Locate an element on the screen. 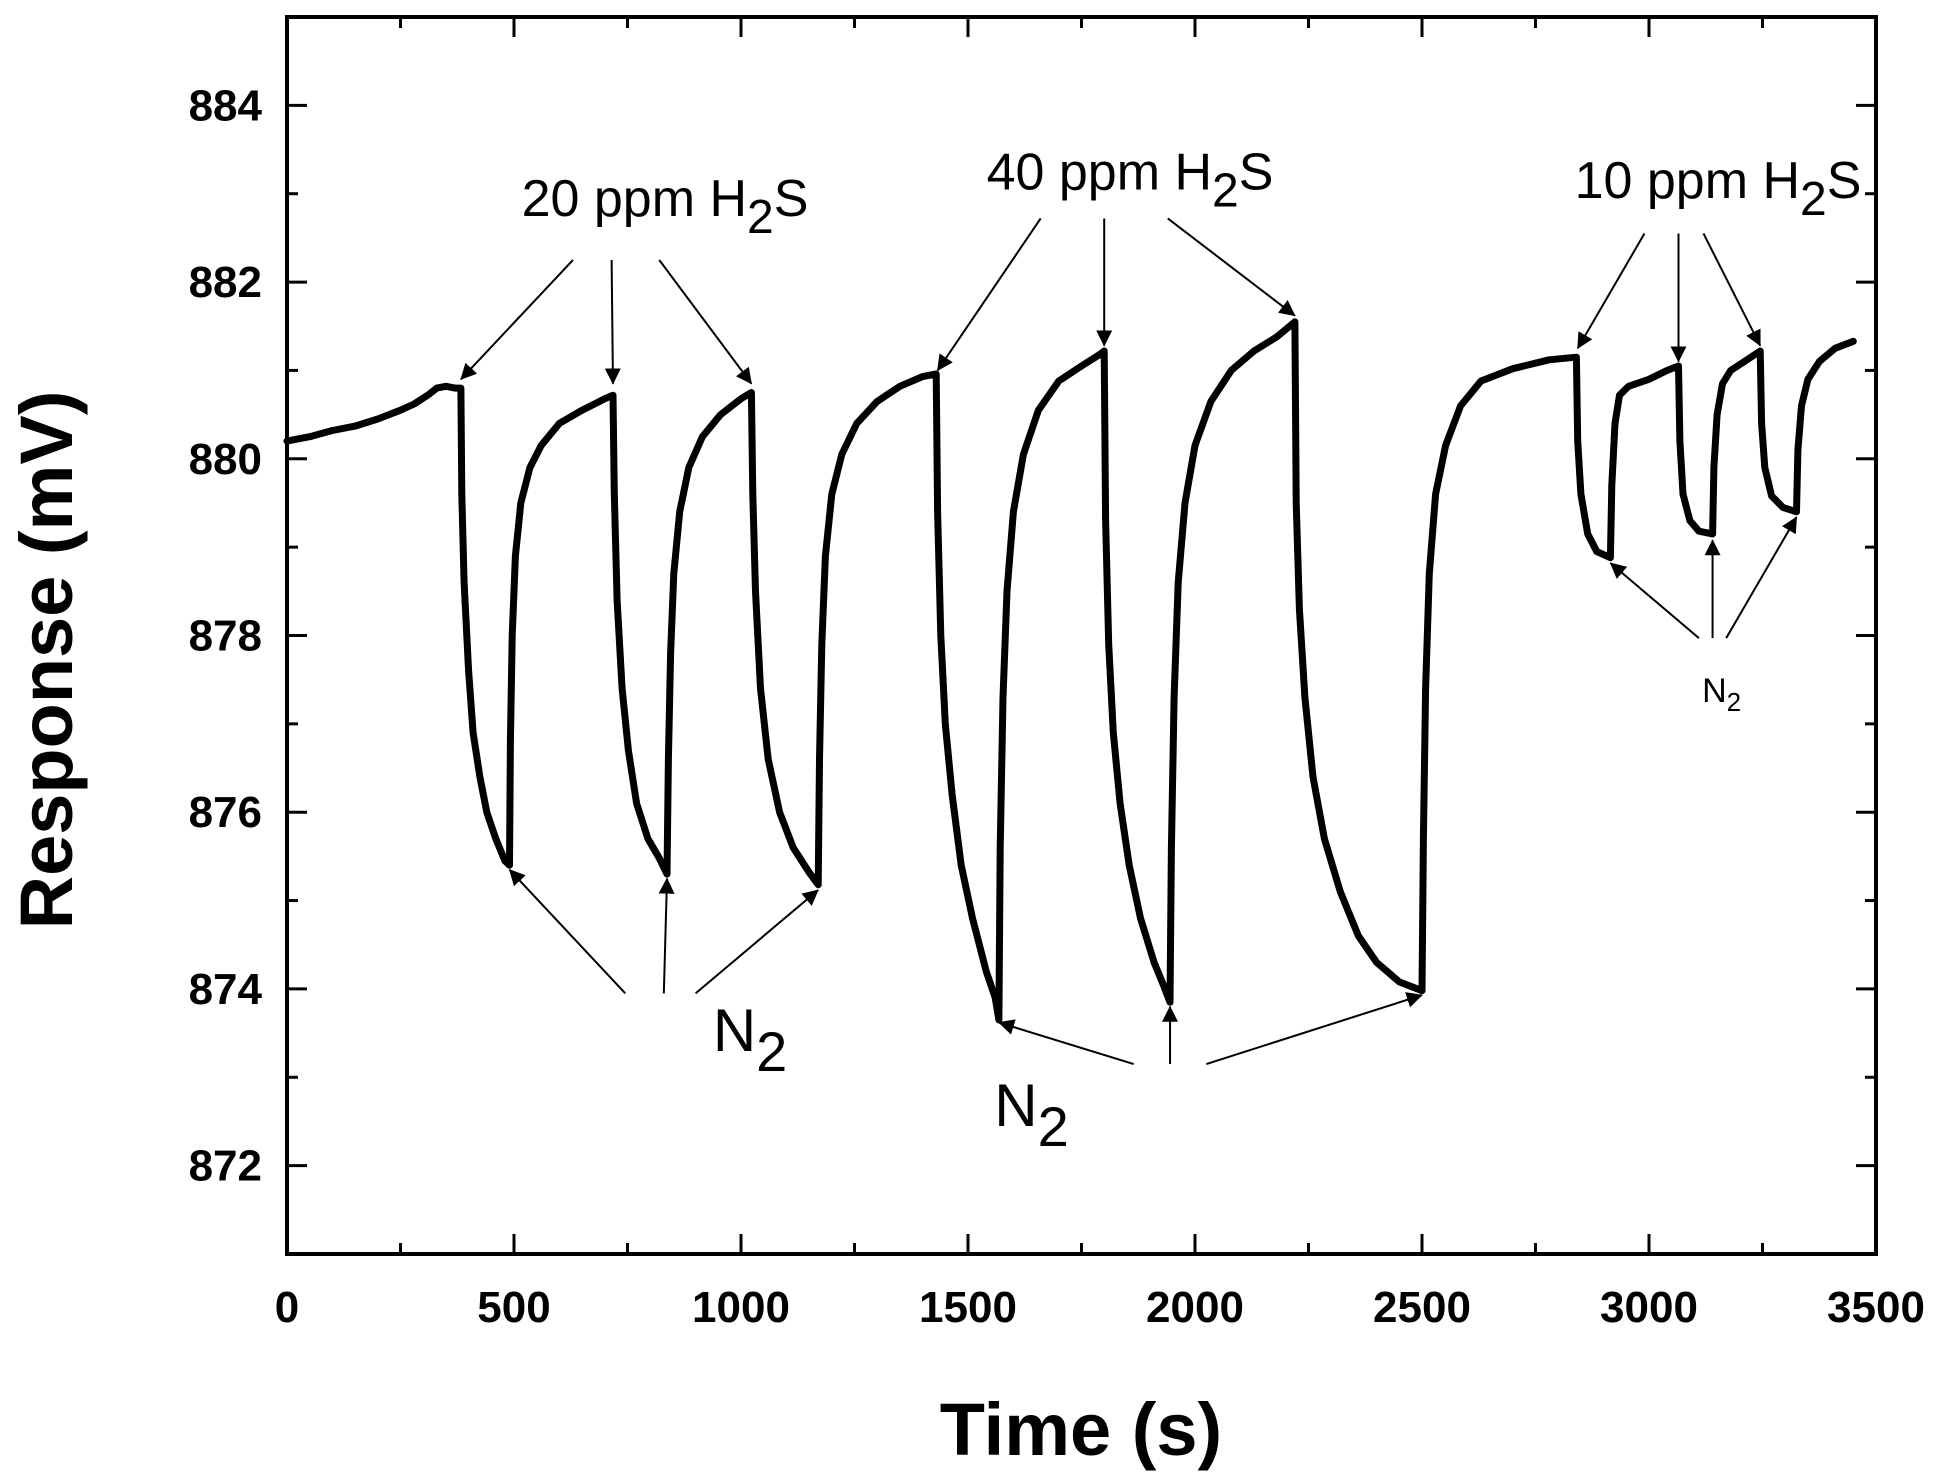  x-tick-label: 3500 is located at coordinates (1876, 1307).